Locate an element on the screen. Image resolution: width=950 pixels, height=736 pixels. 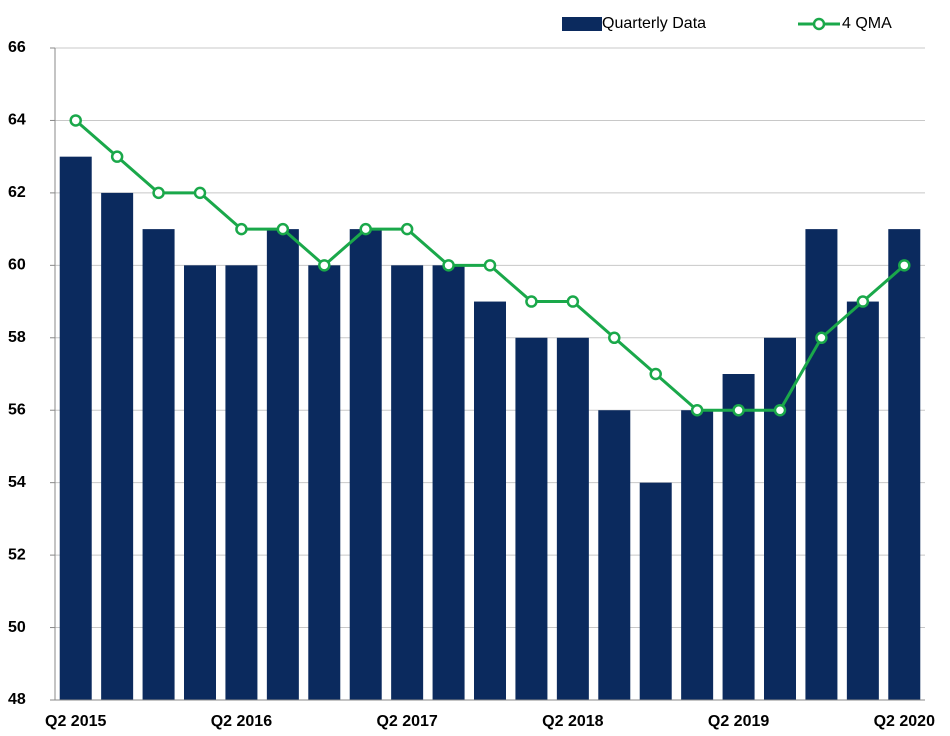
y-tick-label: 52 is located at coordinates (17, 554).